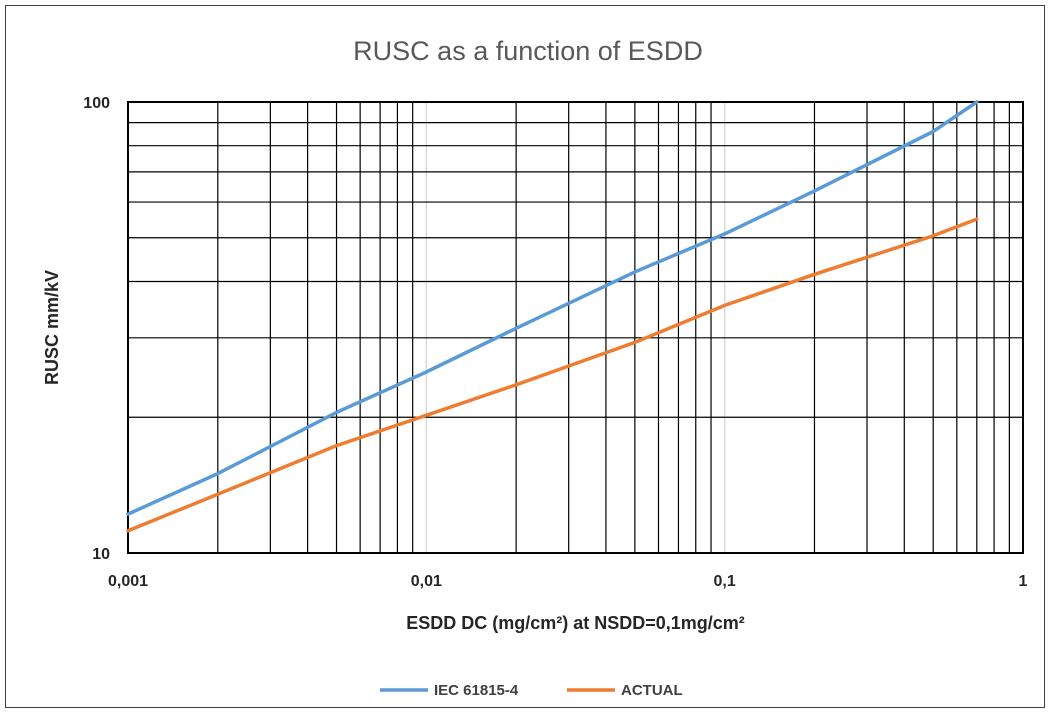 The width and height of the screenshot is (1052, 715). Describe the element at coordinates (528, 51) in the screenshot. I see `chart-title: RUSC as a function of ESDD` at that location.